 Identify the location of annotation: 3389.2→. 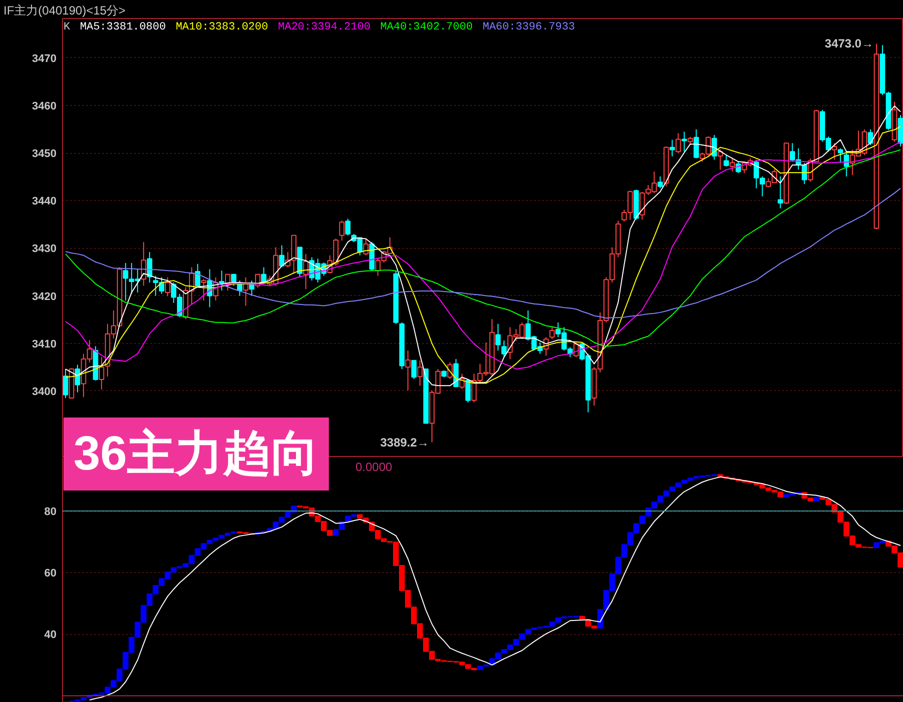
(404, 442).